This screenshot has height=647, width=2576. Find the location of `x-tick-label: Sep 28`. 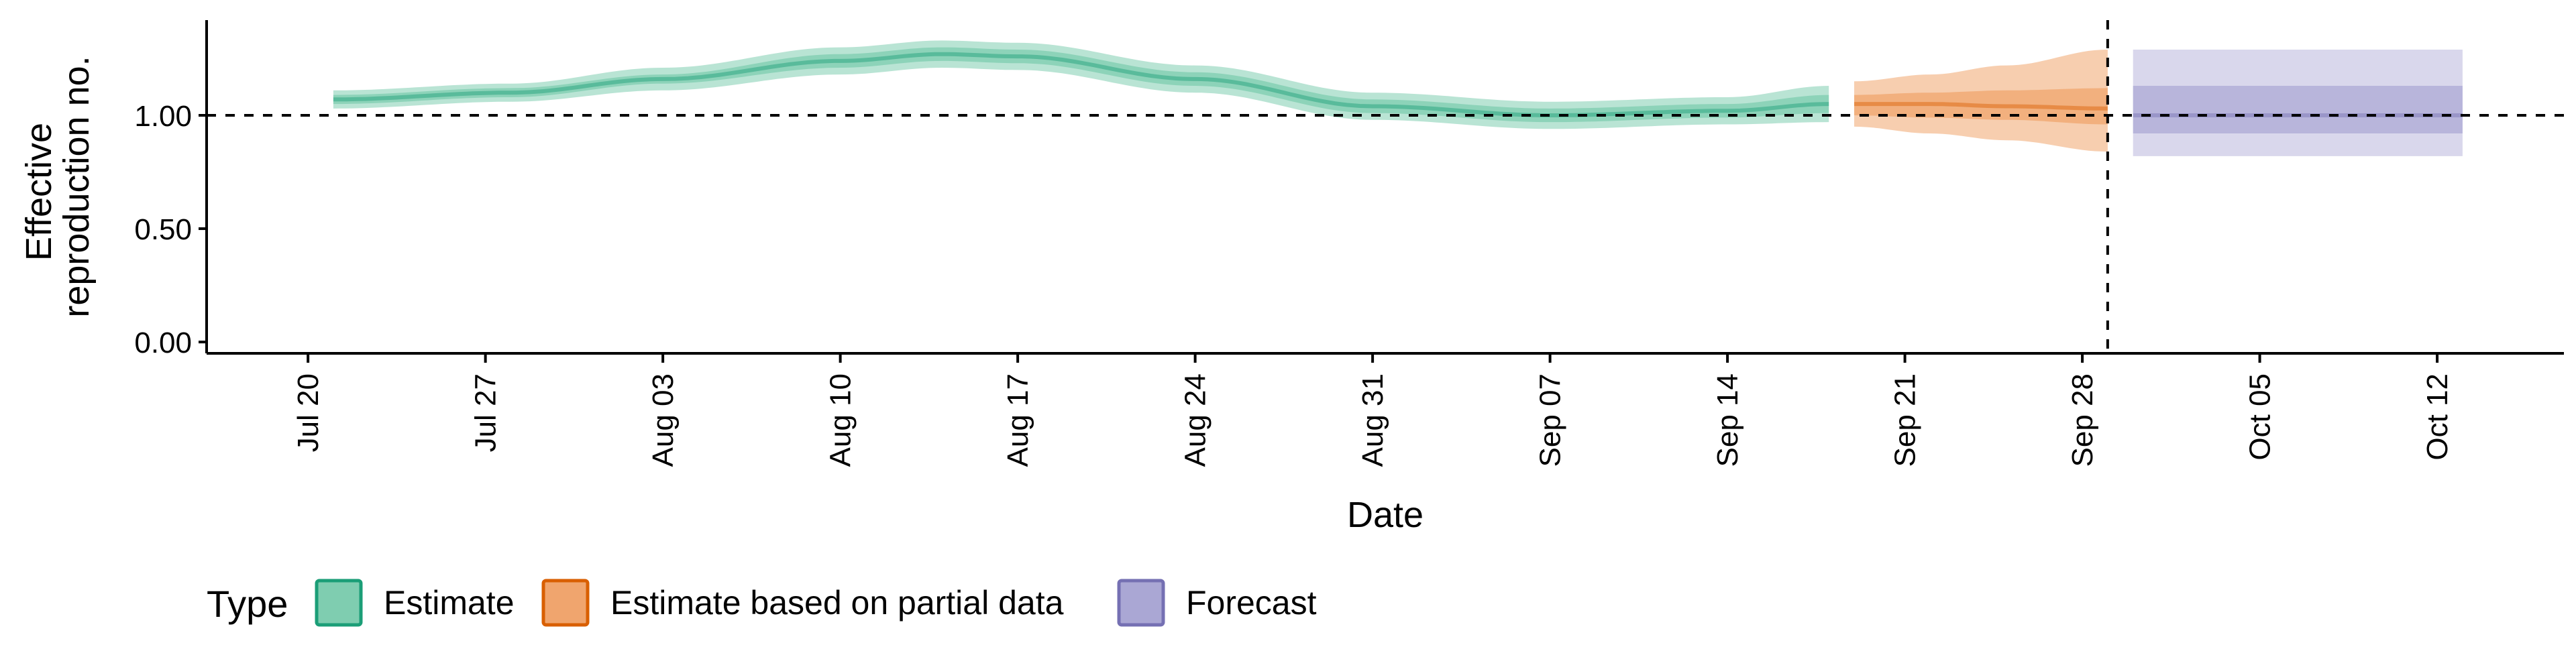

x-tick-label: Sep 28 is located at coordinates (2082, 420).